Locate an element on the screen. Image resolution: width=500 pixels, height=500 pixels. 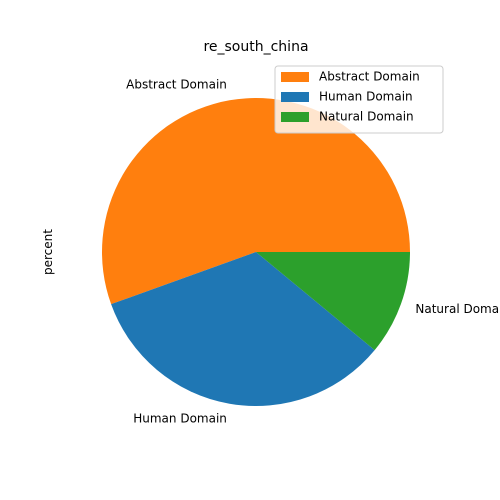
slice-label-natural-domain: Natural Domain is located at coordinates (457, 309).